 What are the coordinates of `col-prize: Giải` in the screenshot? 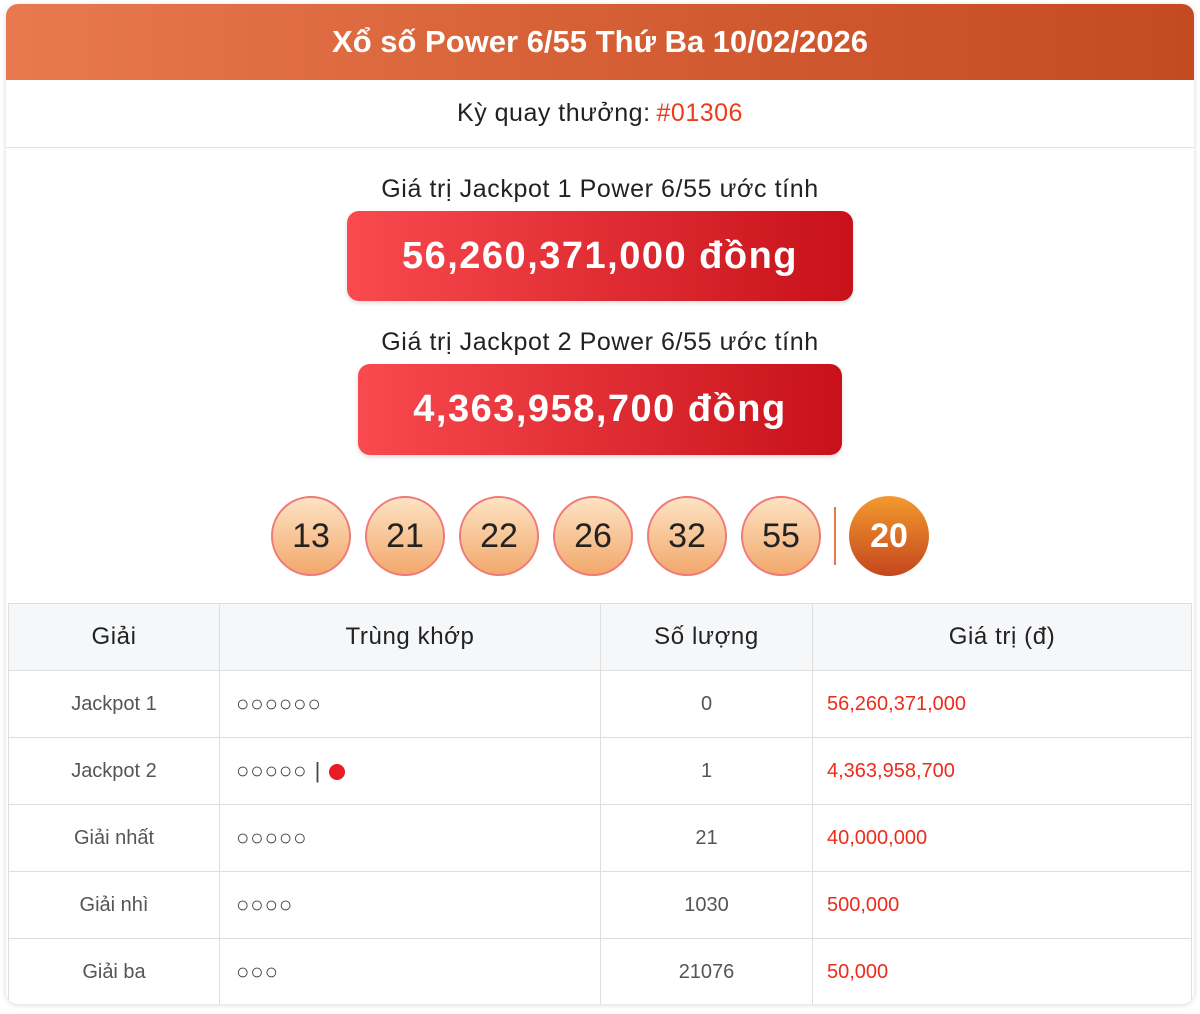 It's located at (114, 637).